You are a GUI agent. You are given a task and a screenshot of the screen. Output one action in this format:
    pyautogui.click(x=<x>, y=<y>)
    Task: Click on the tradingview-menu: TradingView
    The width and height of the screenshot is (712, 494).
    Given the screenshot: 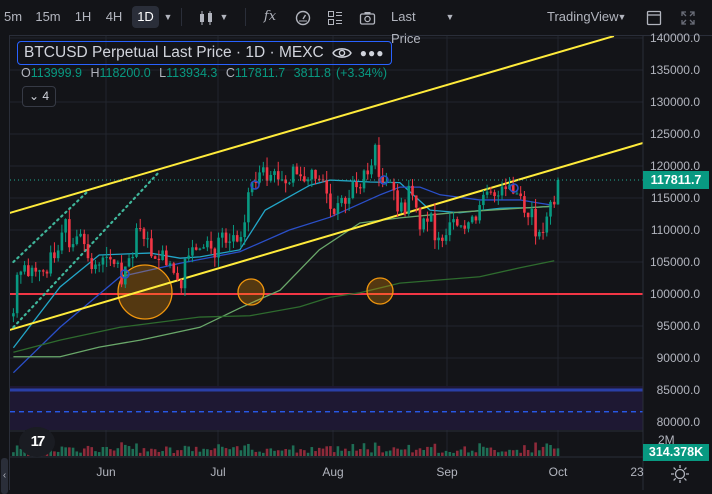 What is the action you would take?
    pyautogui.click(x=583, y=16)
    